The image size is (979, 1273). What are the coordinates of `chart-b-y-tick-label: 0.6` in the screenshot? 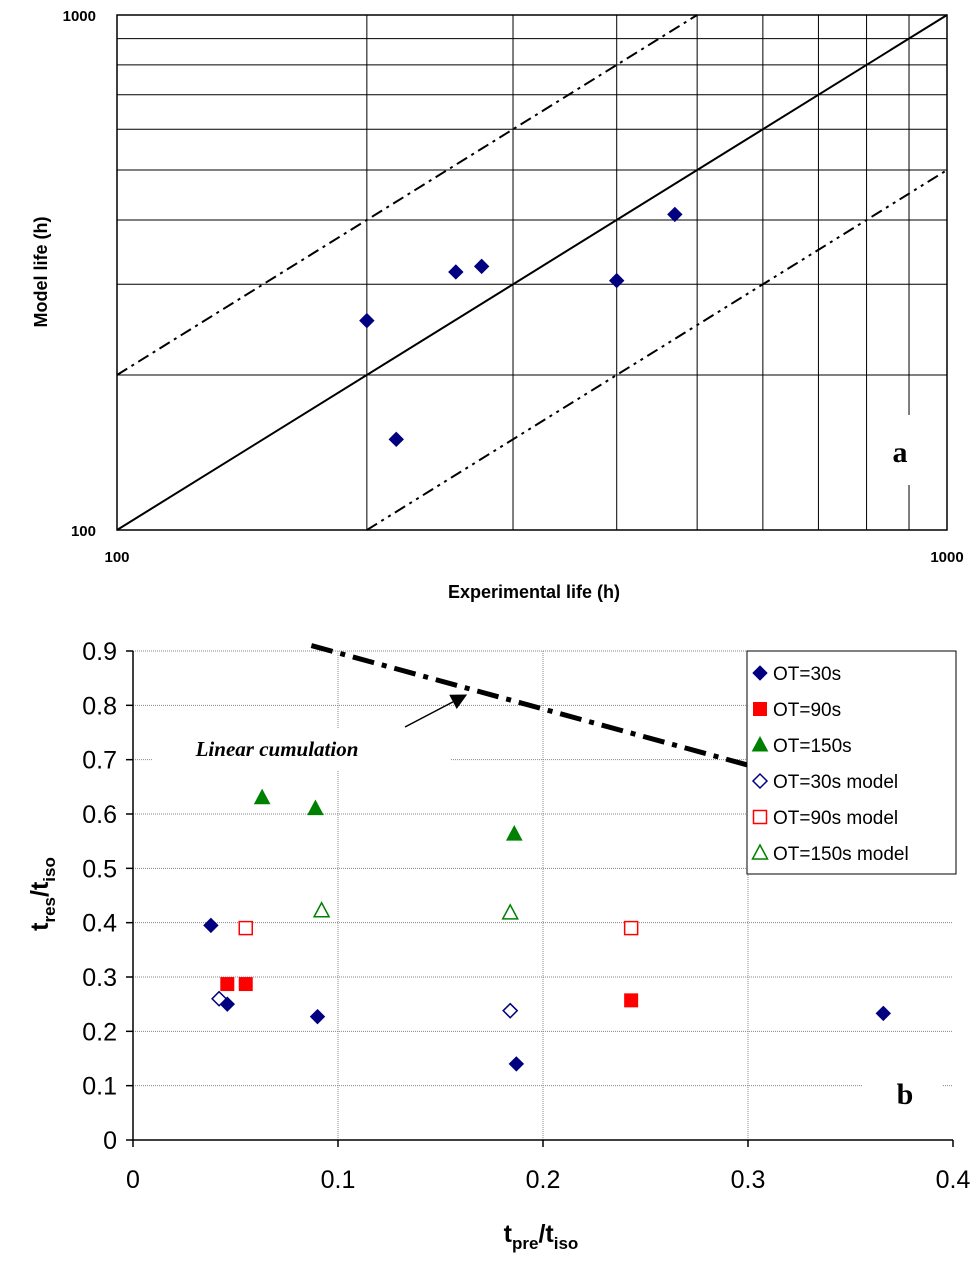 It's located at (99, 815).